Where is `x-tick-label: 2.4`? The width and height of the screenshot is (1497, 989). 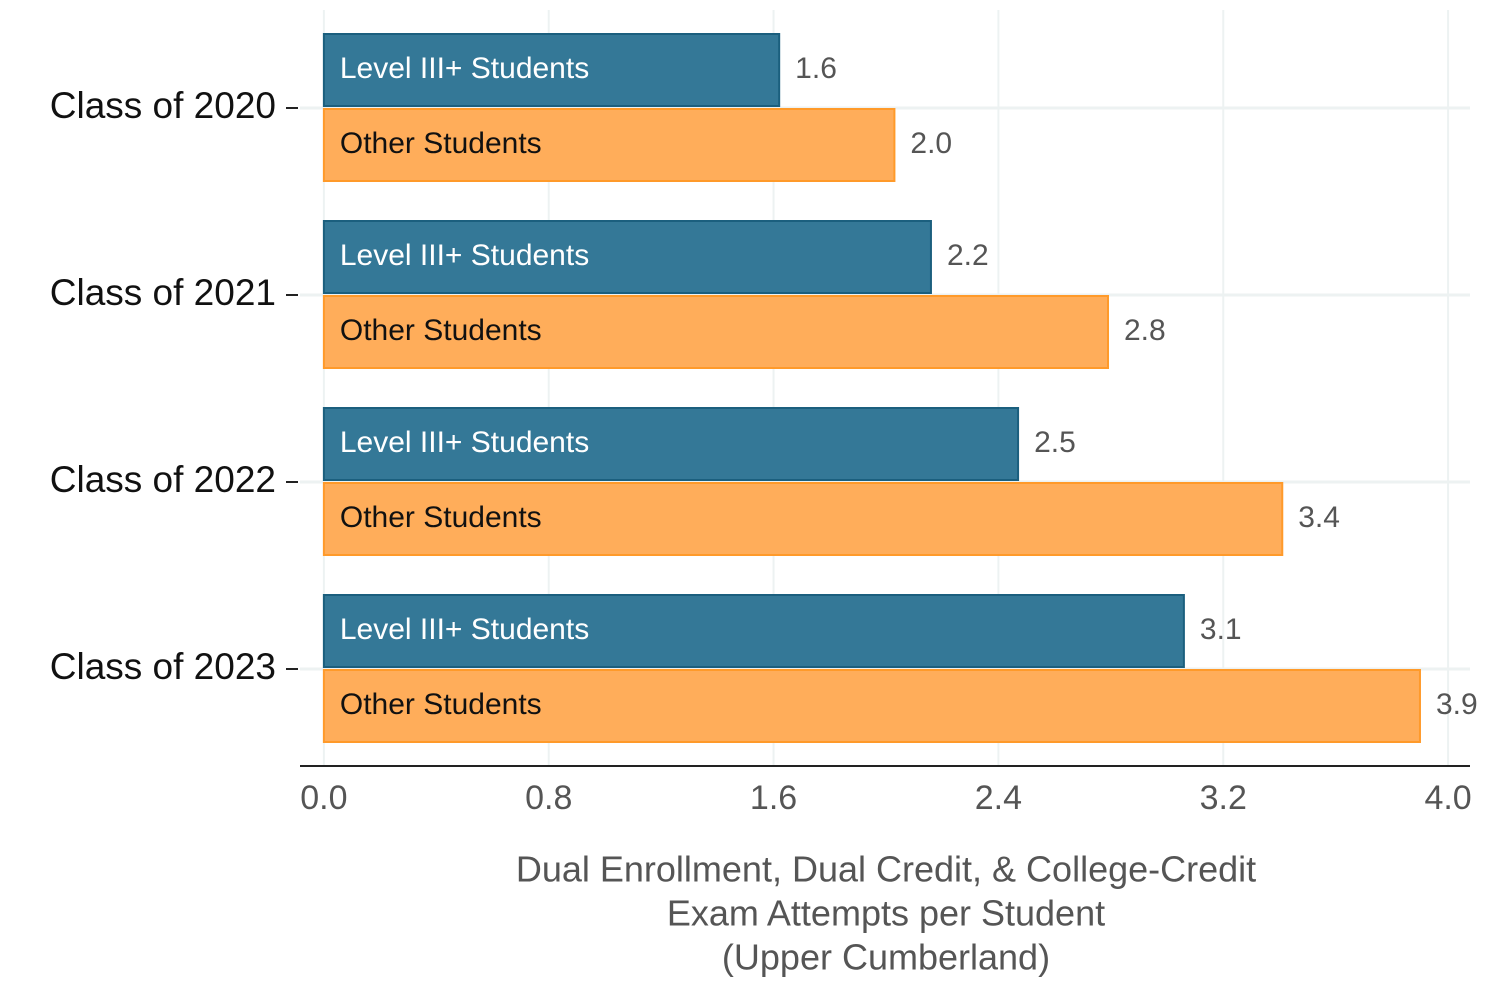 x-tick-label: 2.4 is located at coordinates (998, 798).